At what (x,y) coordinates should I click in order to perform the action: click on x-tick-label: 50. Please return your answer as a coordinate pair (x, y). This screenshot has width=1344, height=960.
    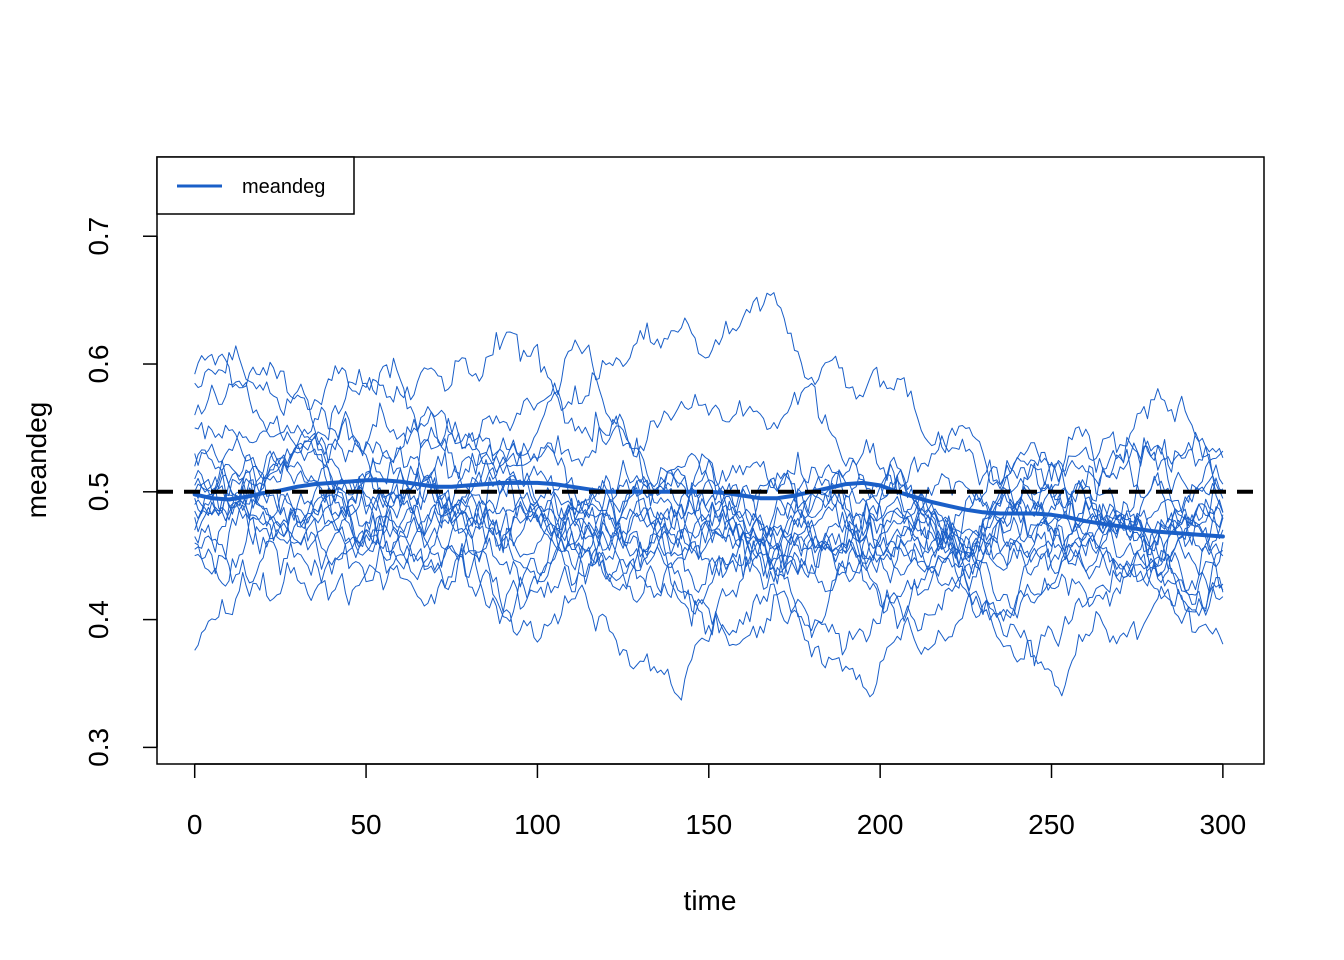
    Looking at the image, I should click on (365, 824).